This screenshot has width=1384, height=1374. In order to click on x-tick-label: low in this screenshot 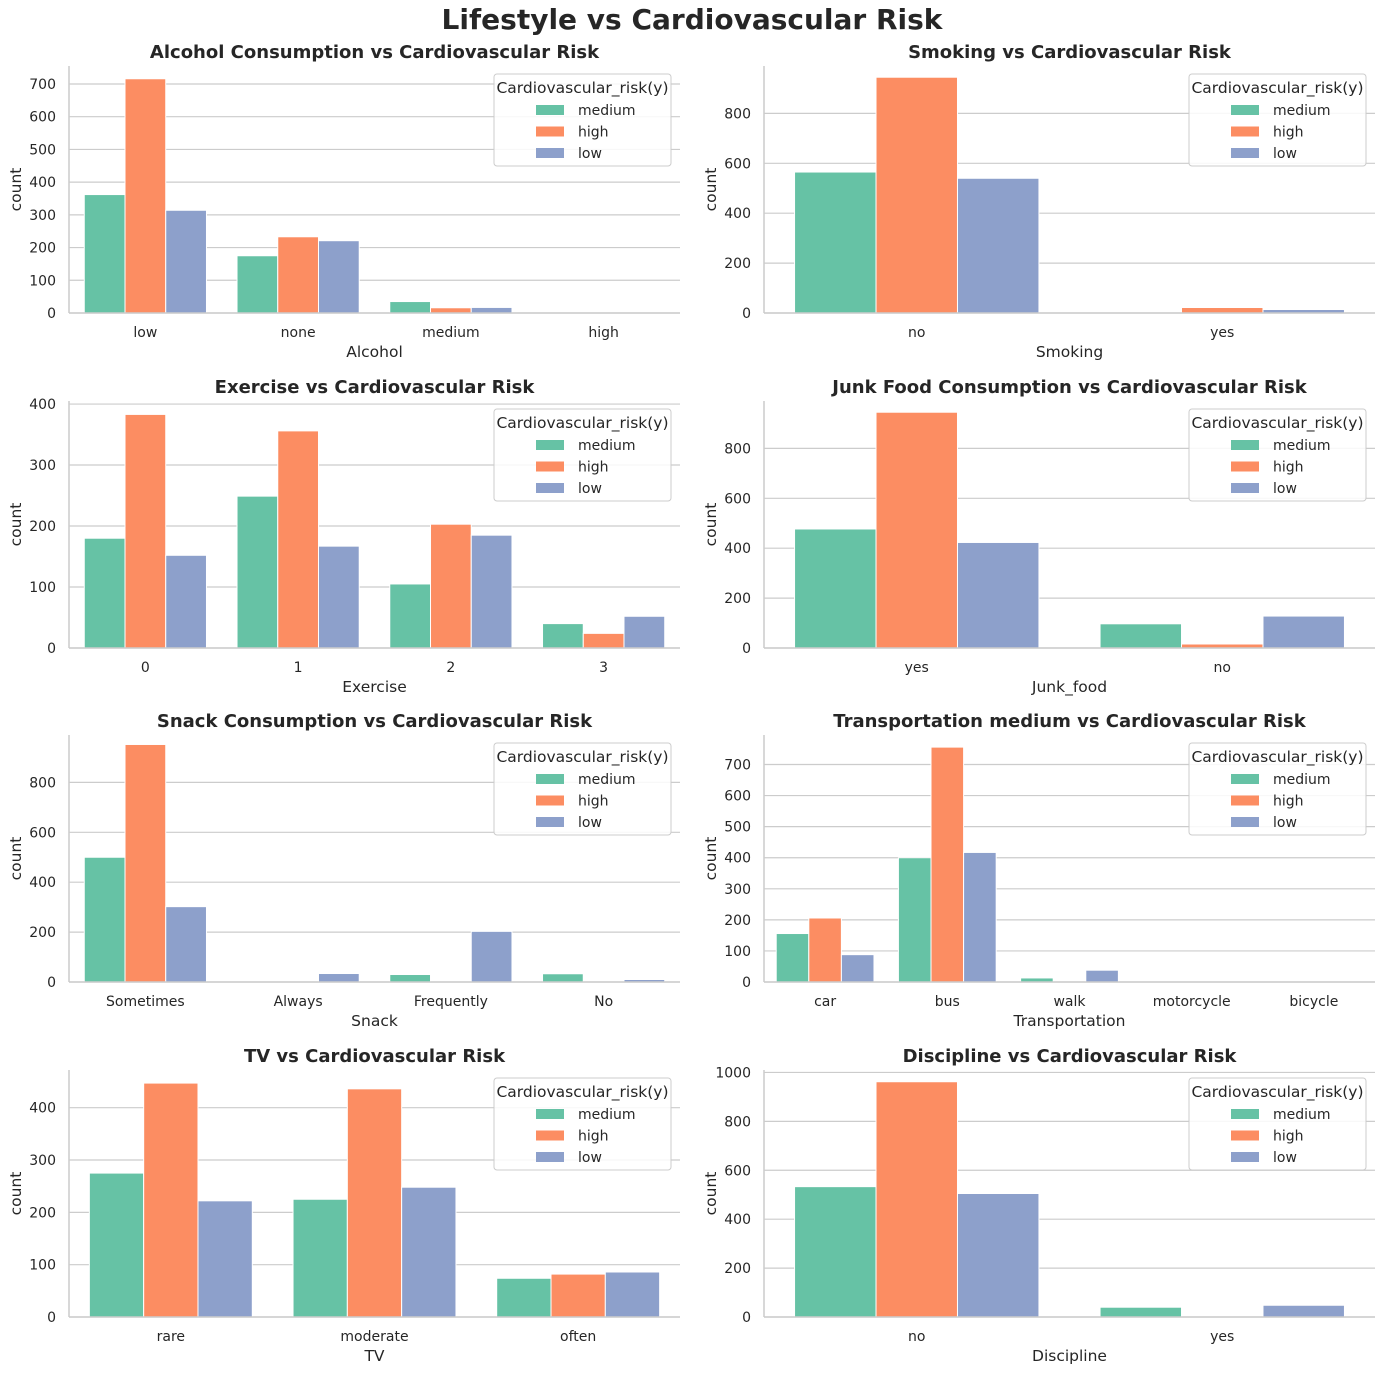, I will do `click(145, 333)`.